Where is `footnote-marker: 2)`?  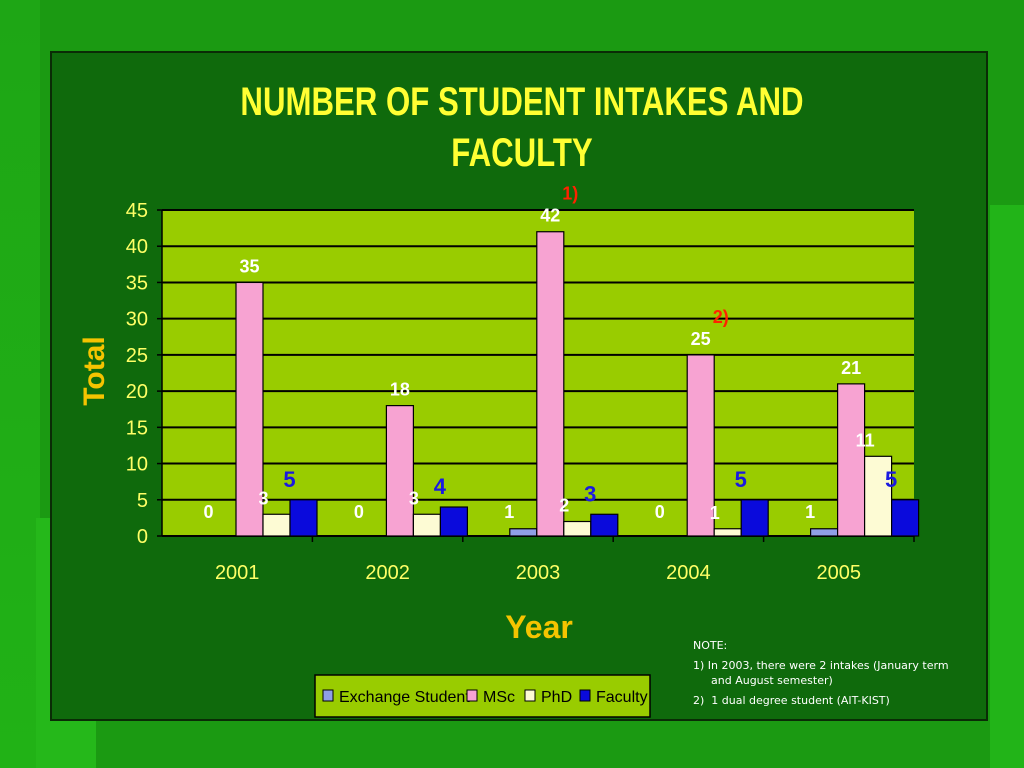
footnote-marker: 2) is located at coordinates (721, 317).